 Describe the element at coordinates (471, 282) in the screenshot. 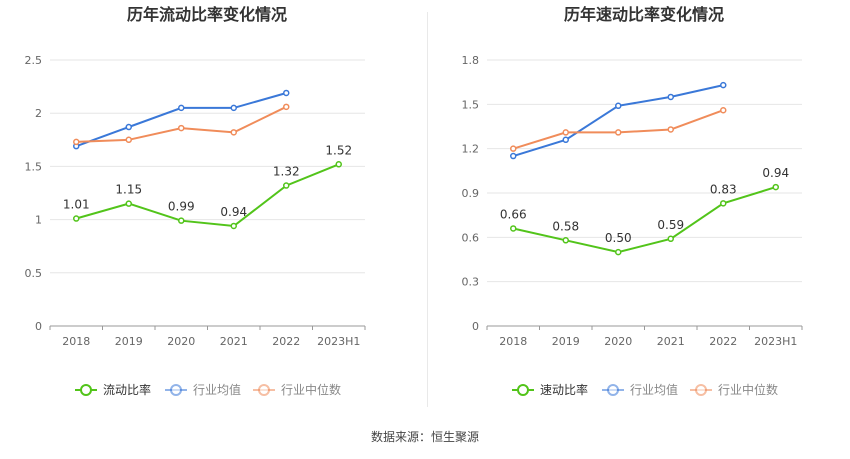

I see `y-tick-label: 0.3` at that location.